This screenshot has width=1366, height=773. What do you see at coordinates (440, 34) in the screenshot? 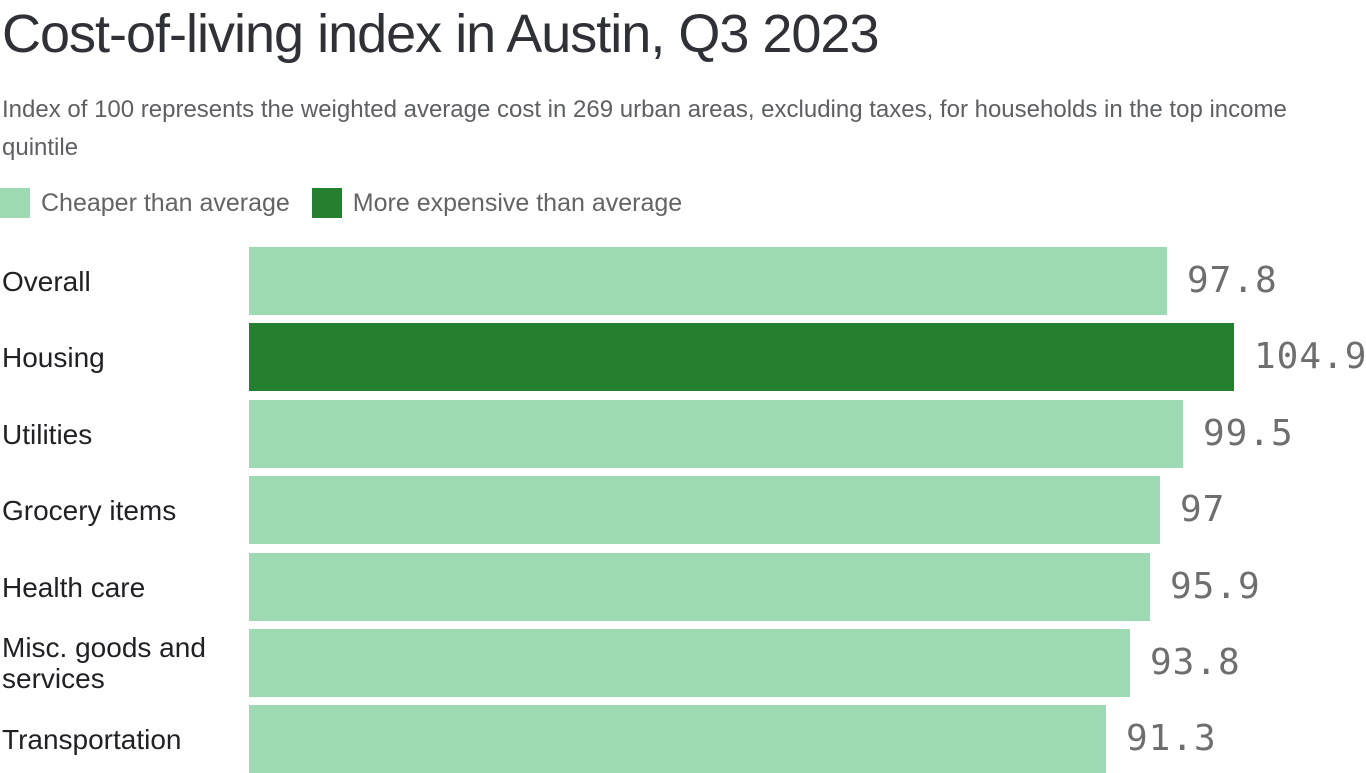
I see `page-title: Cost-of-living index in Austin, Q3 2023` at bounding box center [440, 34].